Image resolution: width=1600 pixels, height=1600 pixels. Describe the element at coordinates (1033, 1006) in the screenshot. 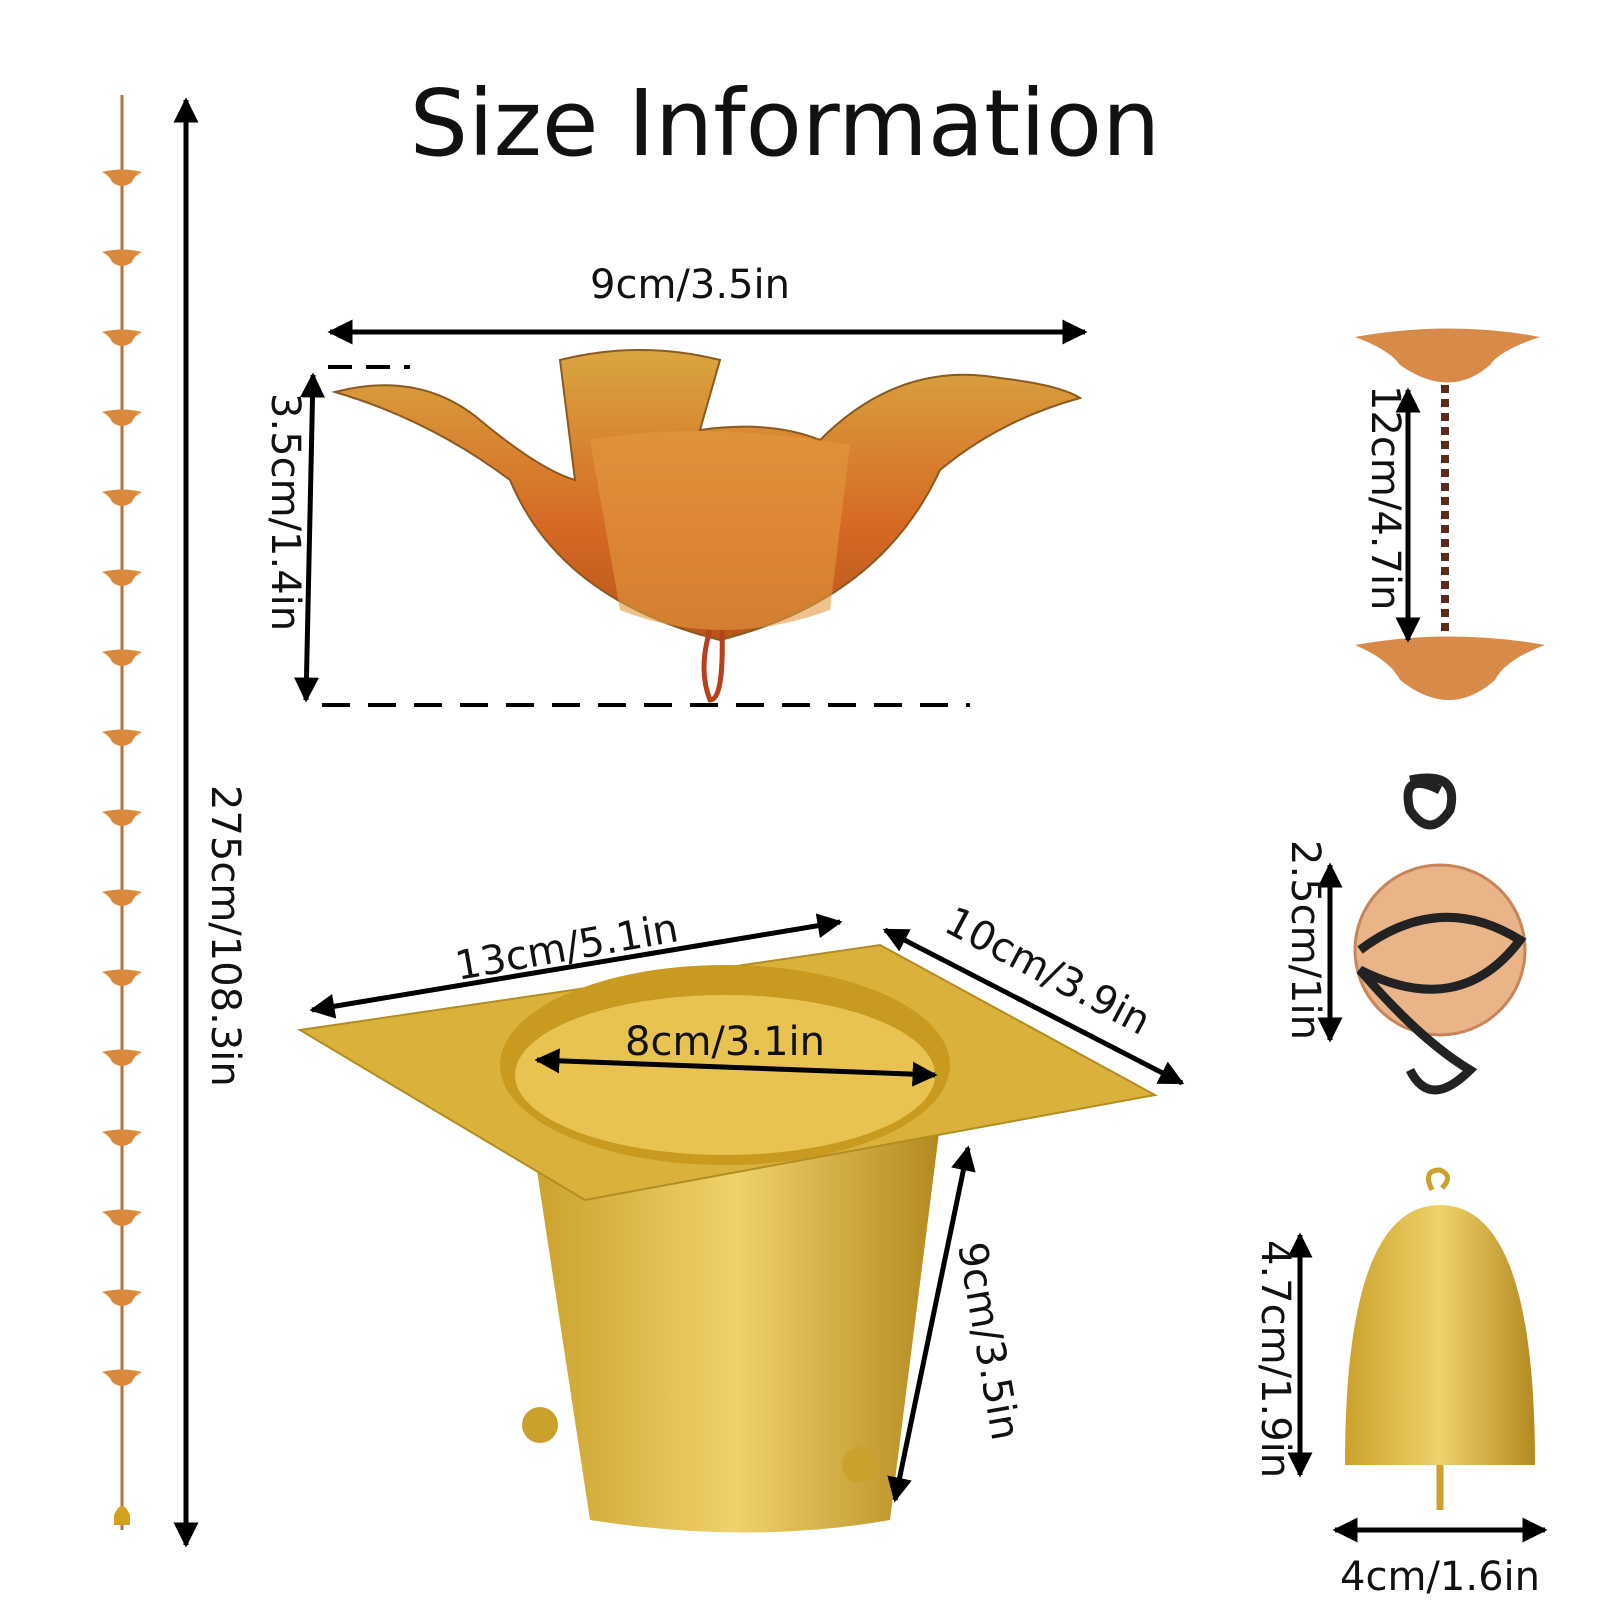

I see `gutter-width-arrow` at that location.